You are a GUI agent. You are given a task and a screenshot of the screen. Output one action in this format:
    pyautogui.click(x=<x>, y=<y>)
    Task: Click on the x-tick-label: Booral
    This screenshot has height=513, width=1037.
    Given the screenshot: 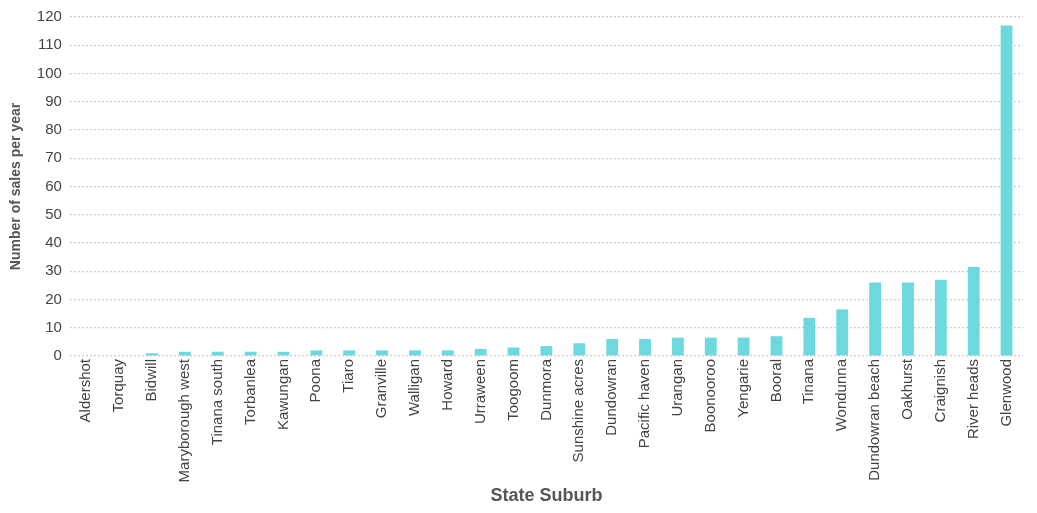 What is the action you would take?
    pyautogui.click(x=775, y=381)
    